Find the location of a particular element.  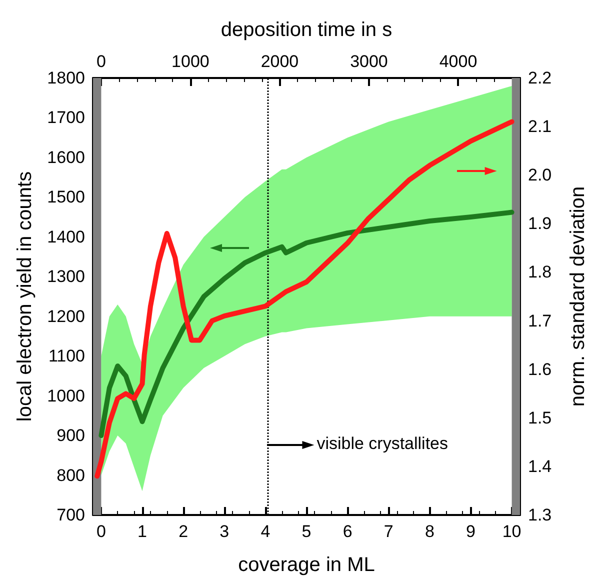

x-tick-label: 0 is located at coordinates (101, 531).